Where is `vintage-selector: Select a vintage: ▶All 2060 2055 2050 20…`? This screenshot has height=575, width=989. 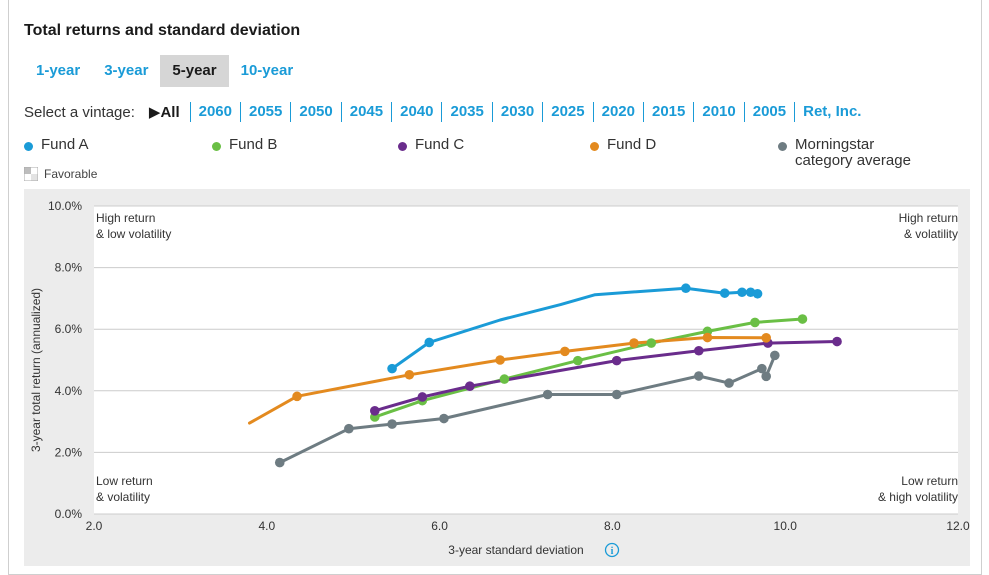
vintage-selector: Select a vintage: ▶All 2060 2055 2050 20… is located at coordinates (446, 112).